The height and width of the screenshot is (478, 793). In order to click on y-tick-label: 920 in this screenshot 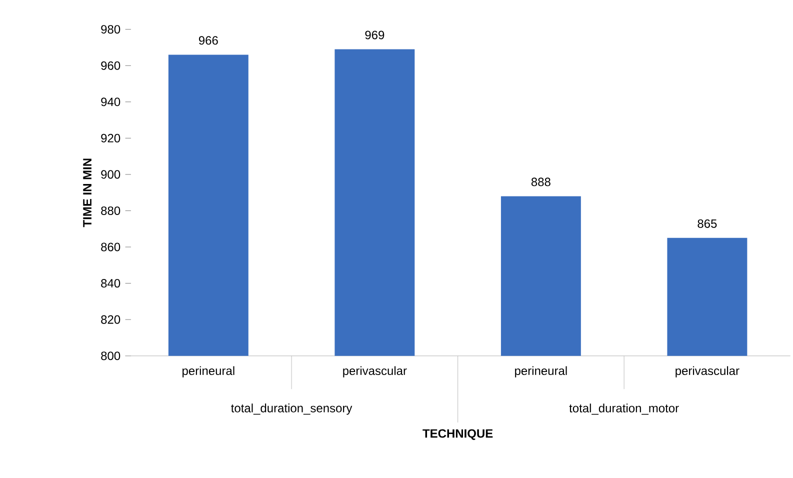, I will do `click(110, 138)`.